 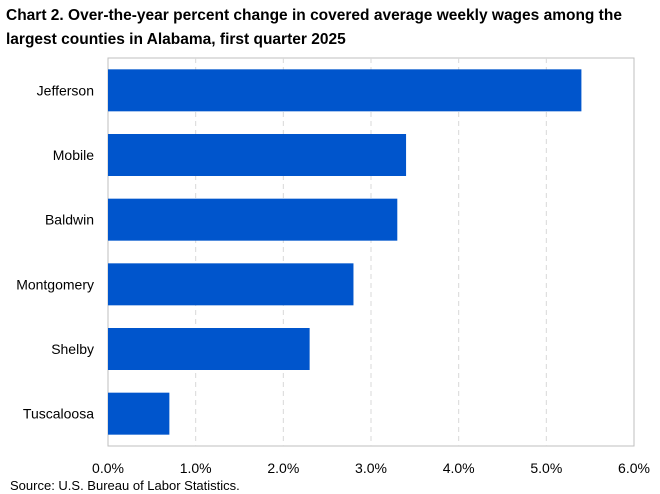 What do you see at coordinates (634, 468) in the screenshot?
I see `x-tick-label: 6.0%` at bounding box center [634, 468].